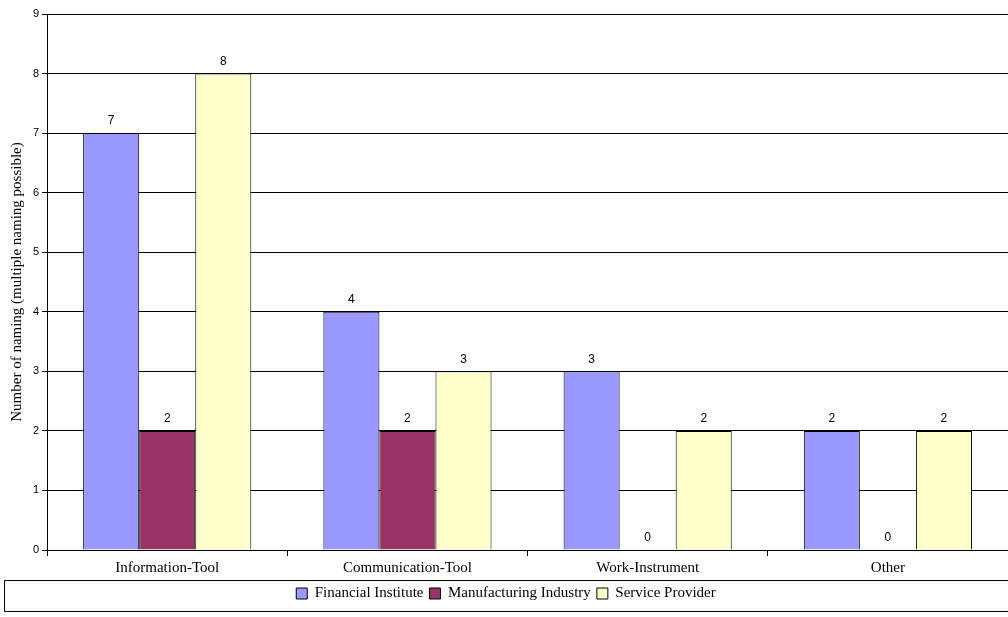 The width and height of the screenshot is (1008, 617). Describe the element at coordinates (519, 592) in the screenshot. I see `legend-label: Manufacturing Industry` at that location.